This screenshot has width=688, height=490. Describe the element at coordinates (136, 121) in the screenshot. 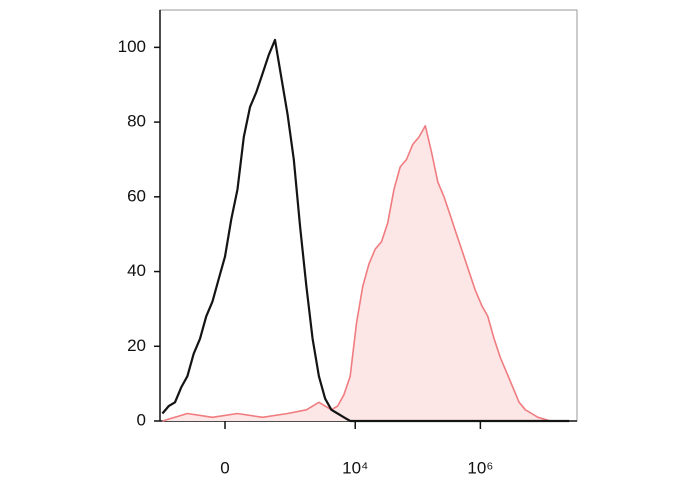

I see `y-tick-label: 80` at that location.